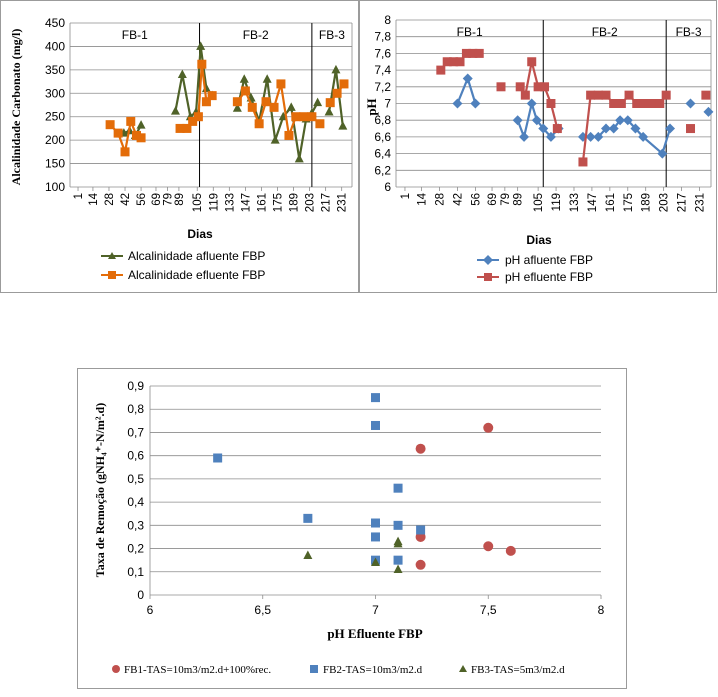 Image resolution: width=718 pixels, height=697 pixels. What do you see at coordinates (198, 202) in the screenshot?
I see `x-tick-label: 105` at bounding box center [198, 202].